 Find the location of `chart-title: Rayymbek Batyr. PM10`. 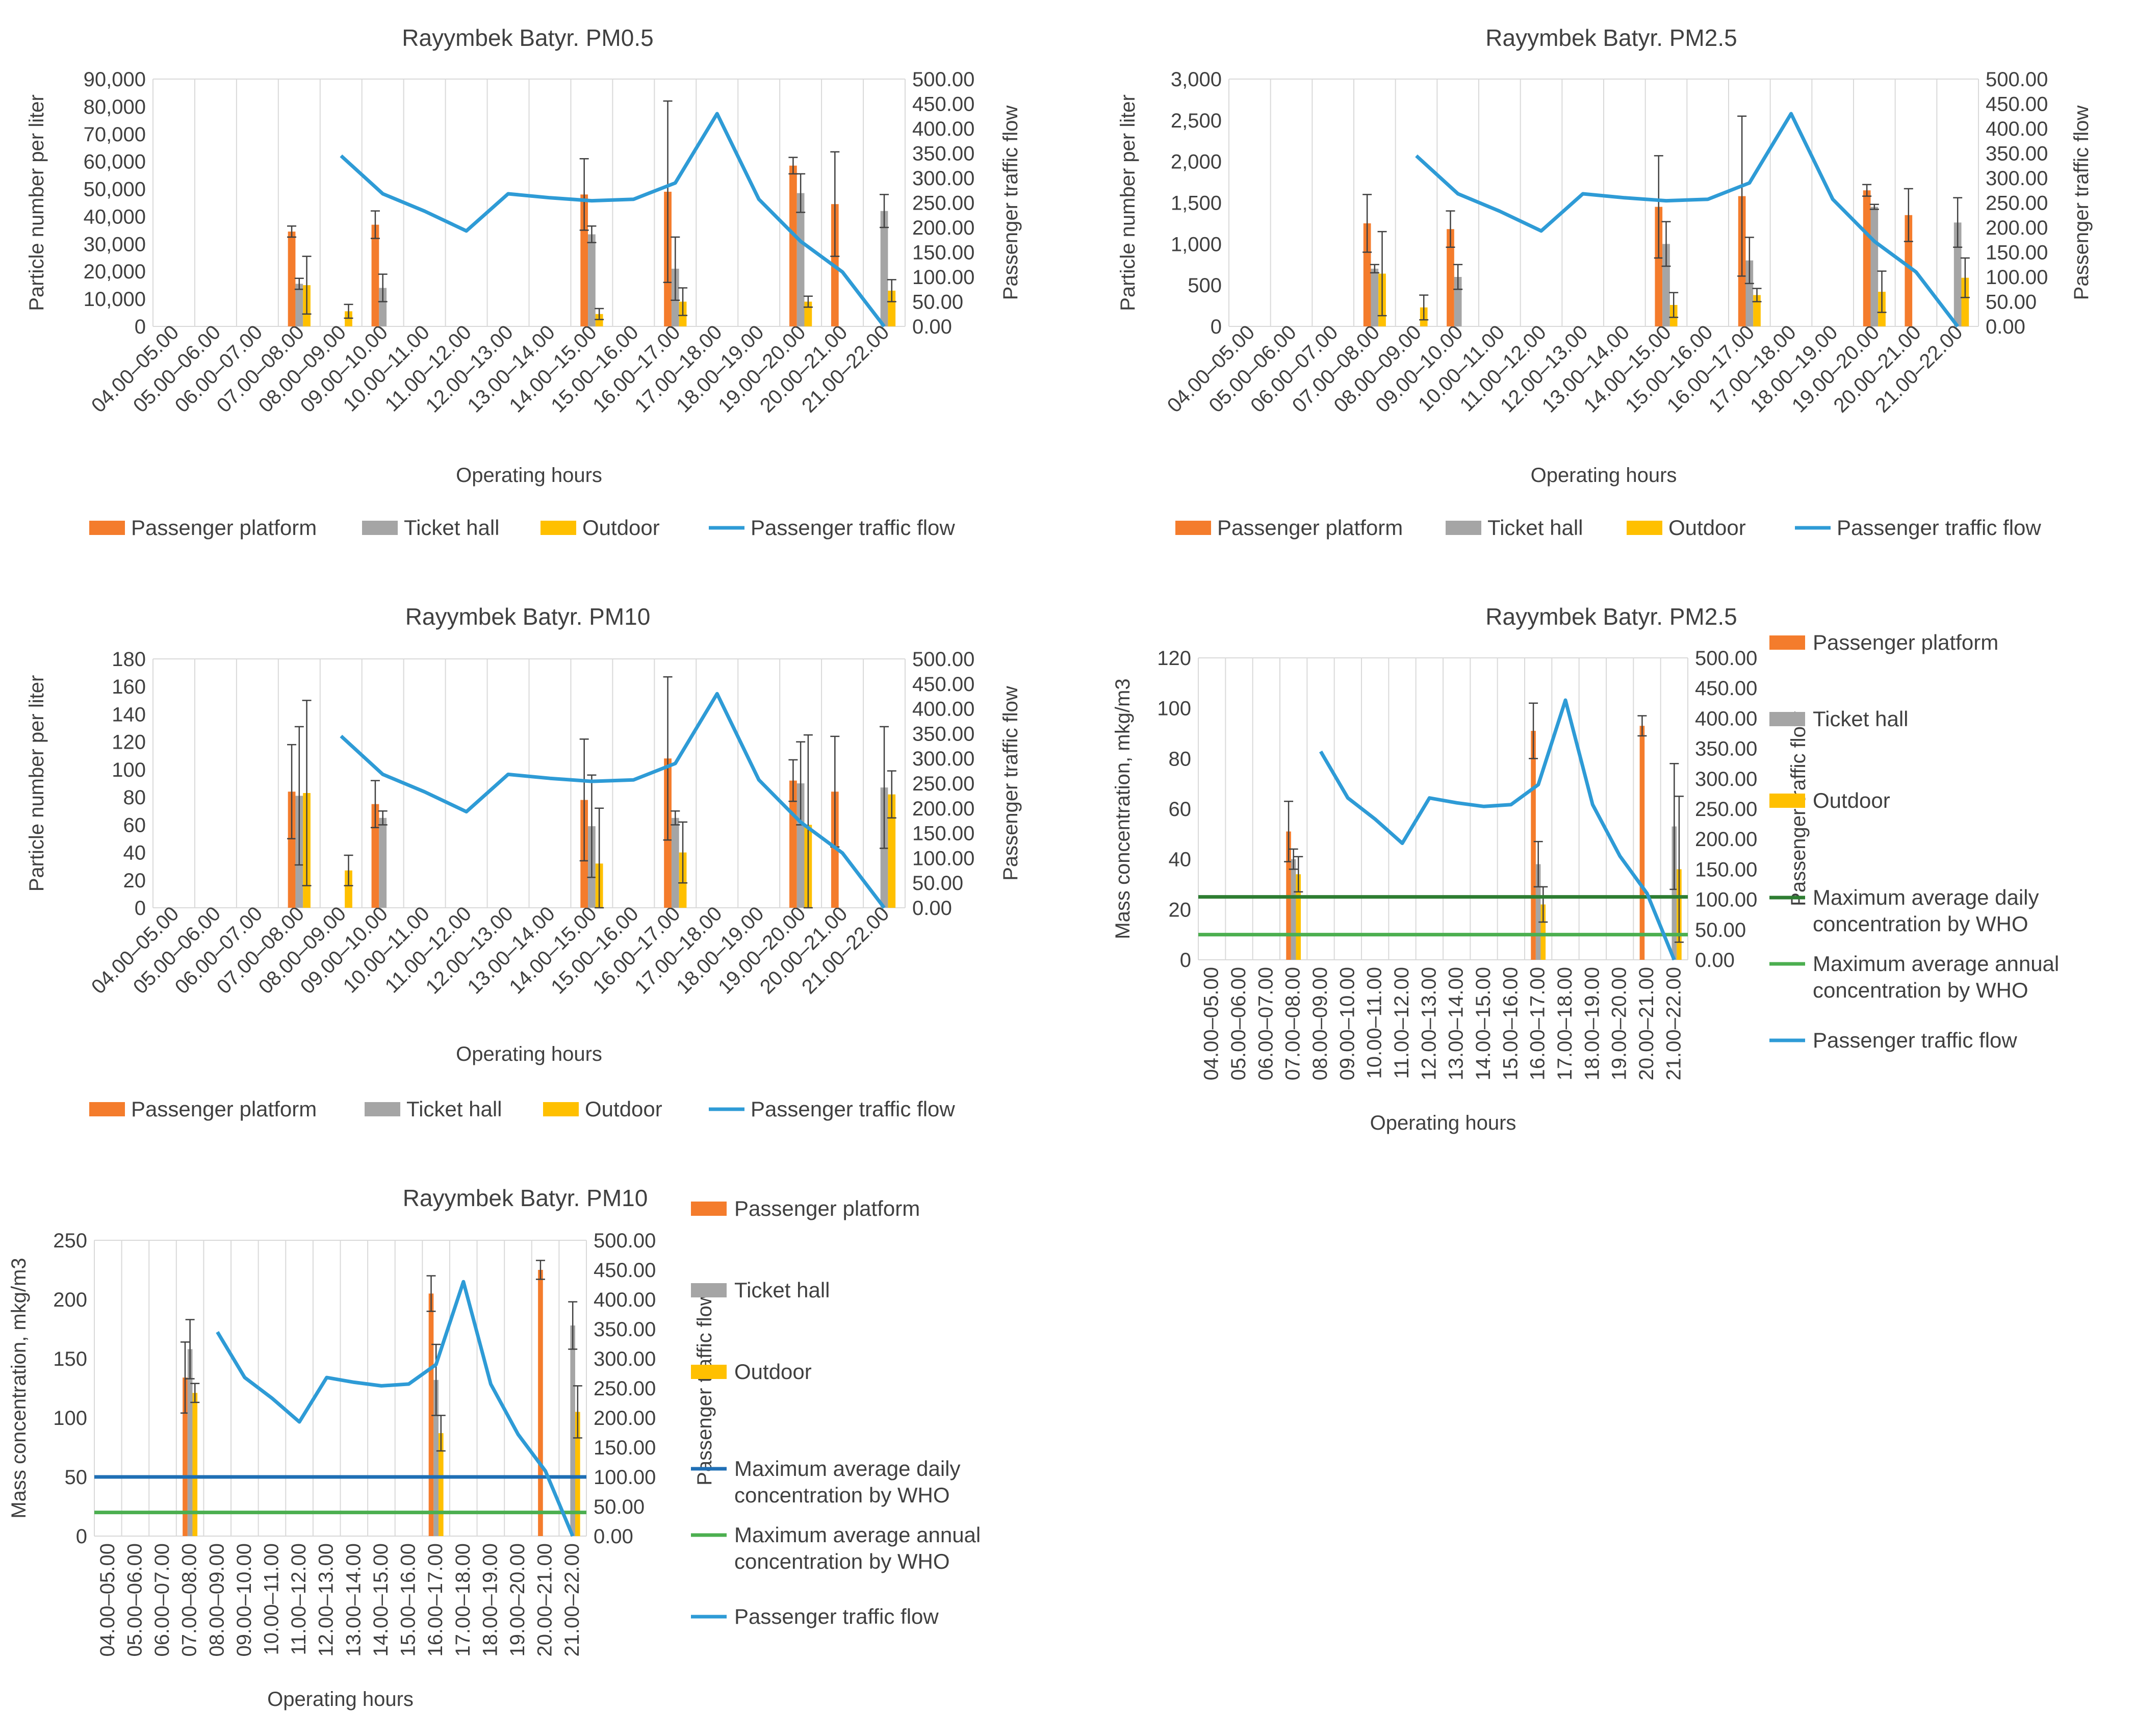

chart-title: Rayymbek Batyr. PM10 is located at coordinates (526, 1198).